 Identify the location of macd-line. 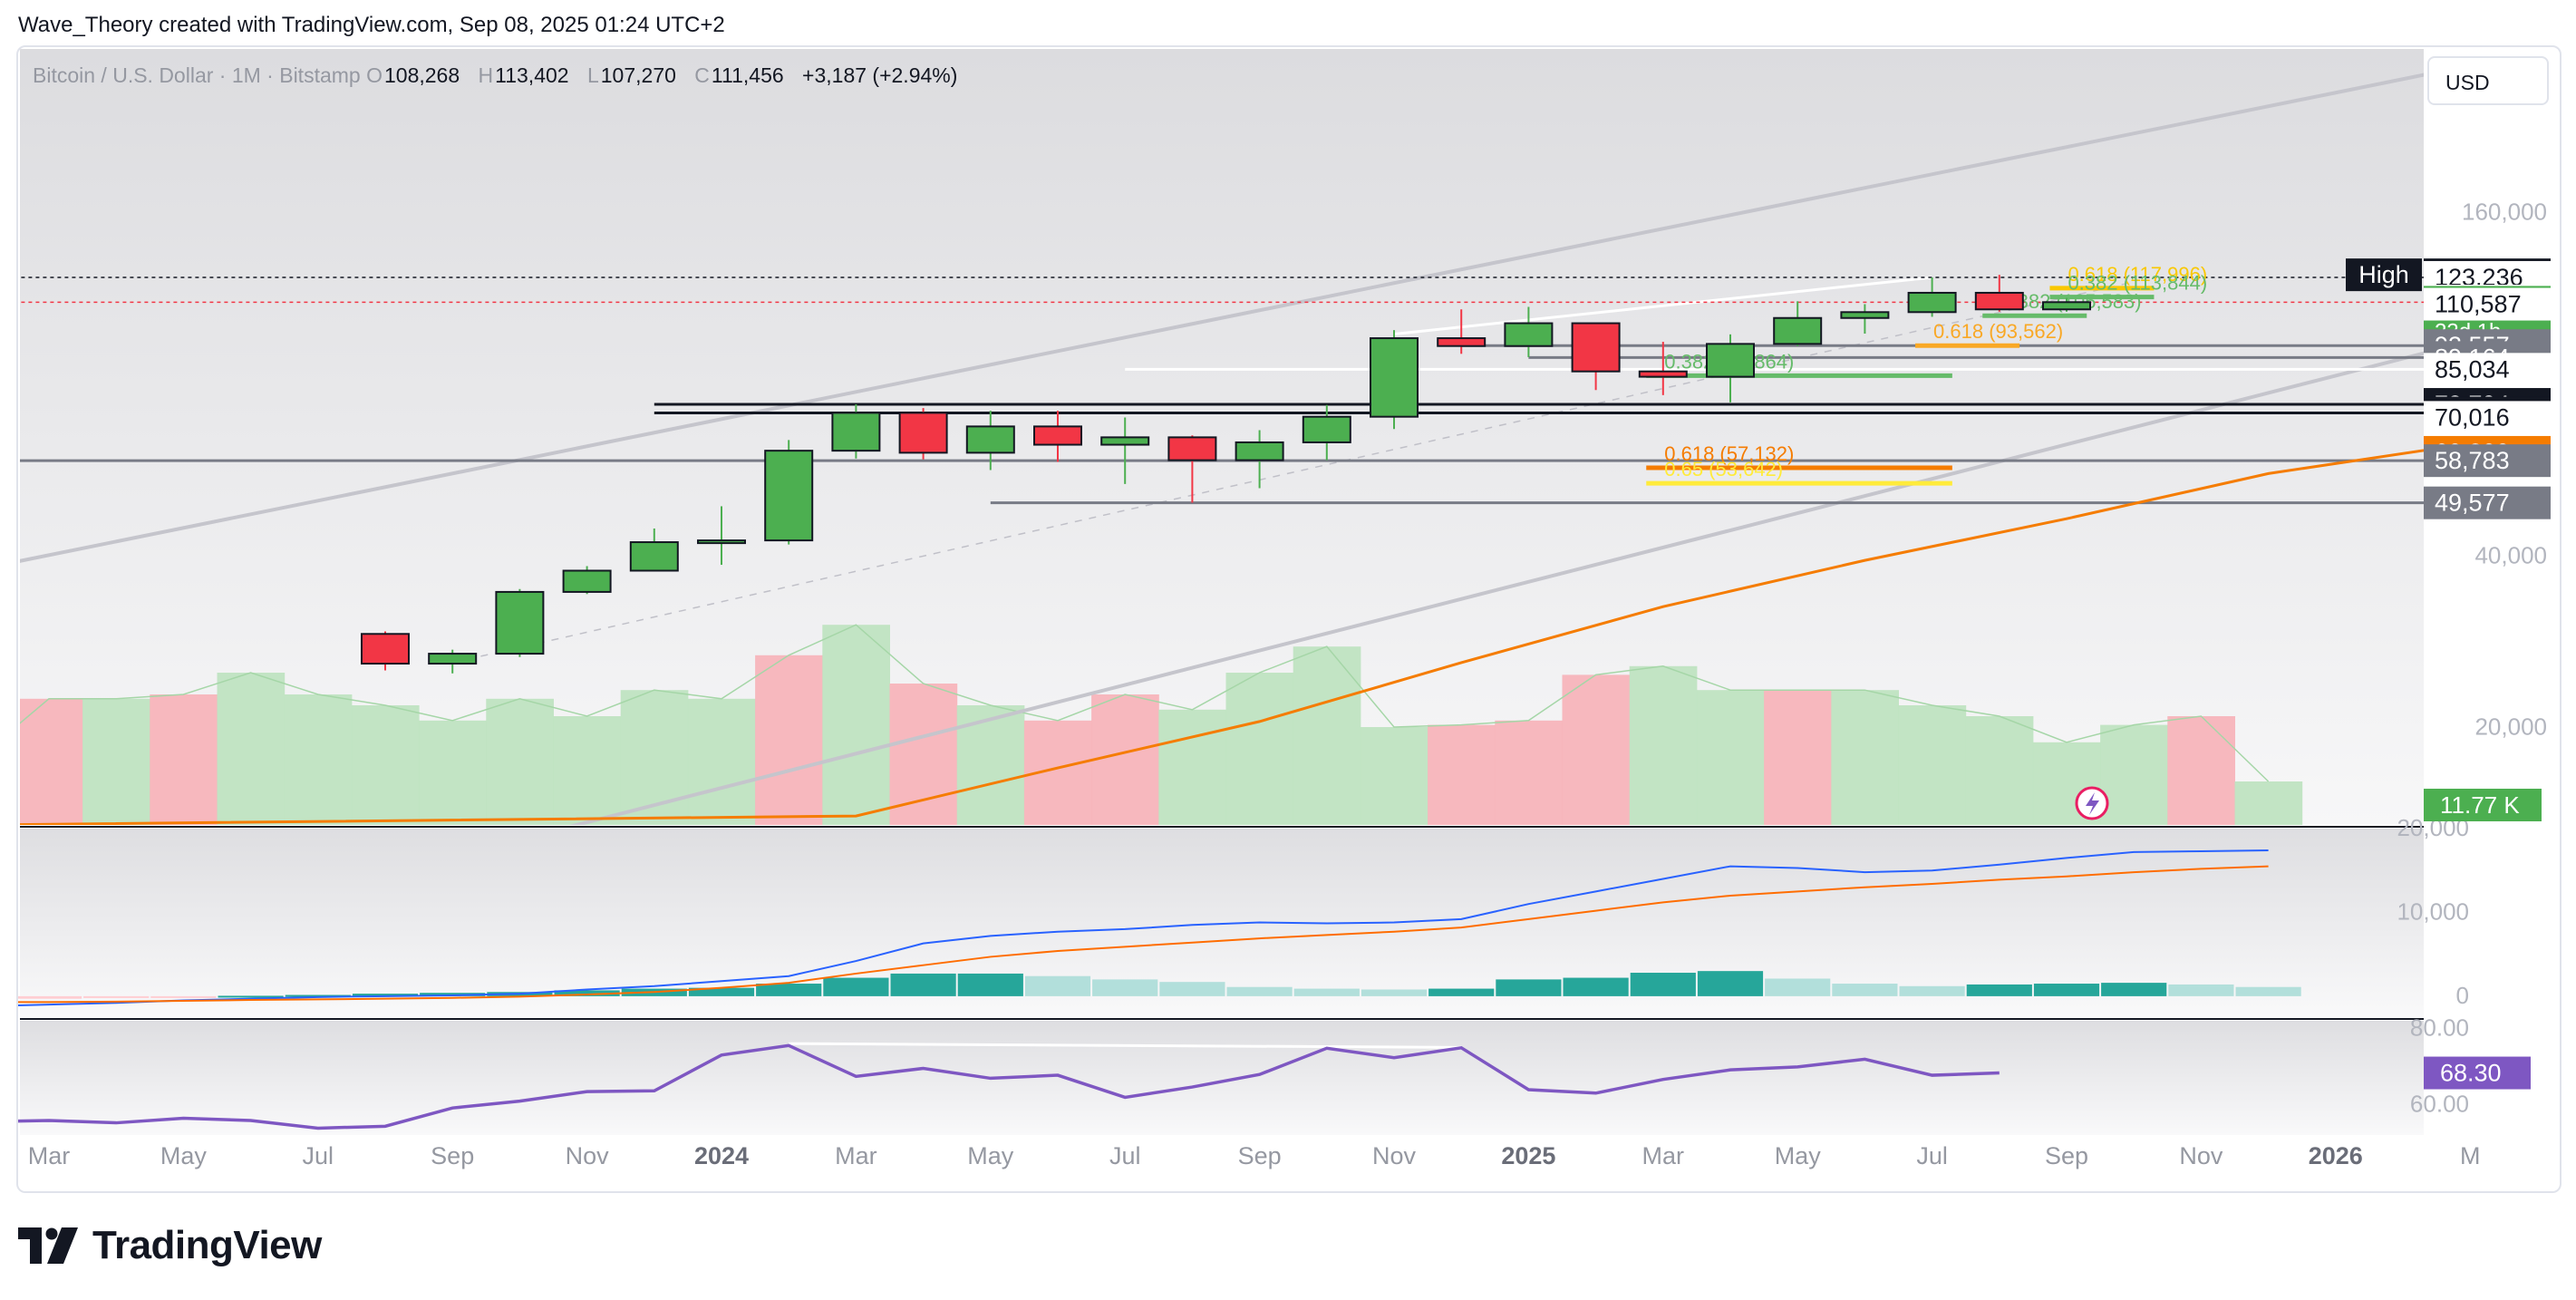
(1143, 927).